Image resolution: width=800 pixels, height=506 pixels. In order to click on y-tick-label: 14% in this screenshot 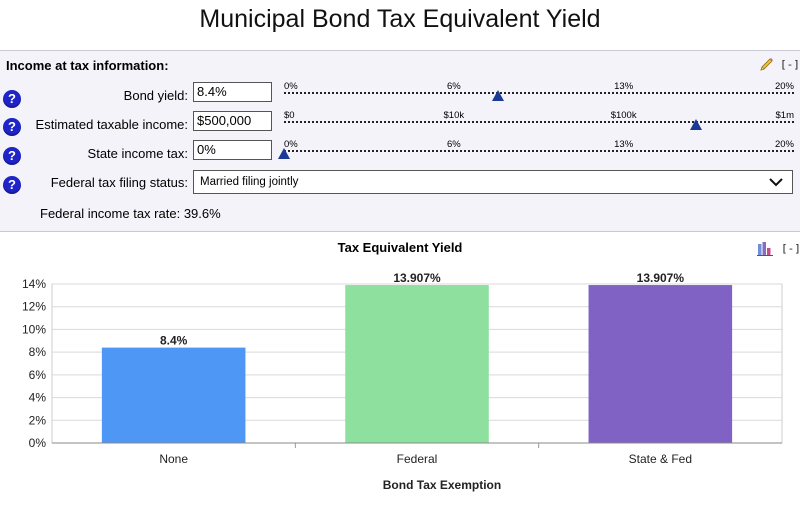, I will do `click(34, 284)`.